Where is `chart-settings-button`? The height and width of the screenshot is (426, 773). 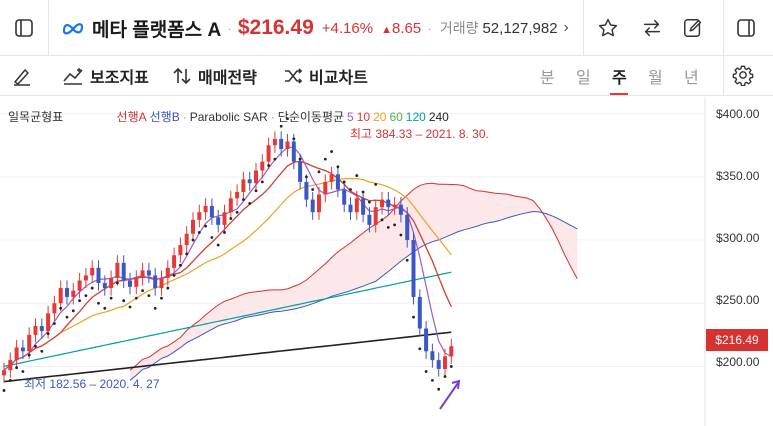 chart-settings-button is located at coordinates (744, 76).